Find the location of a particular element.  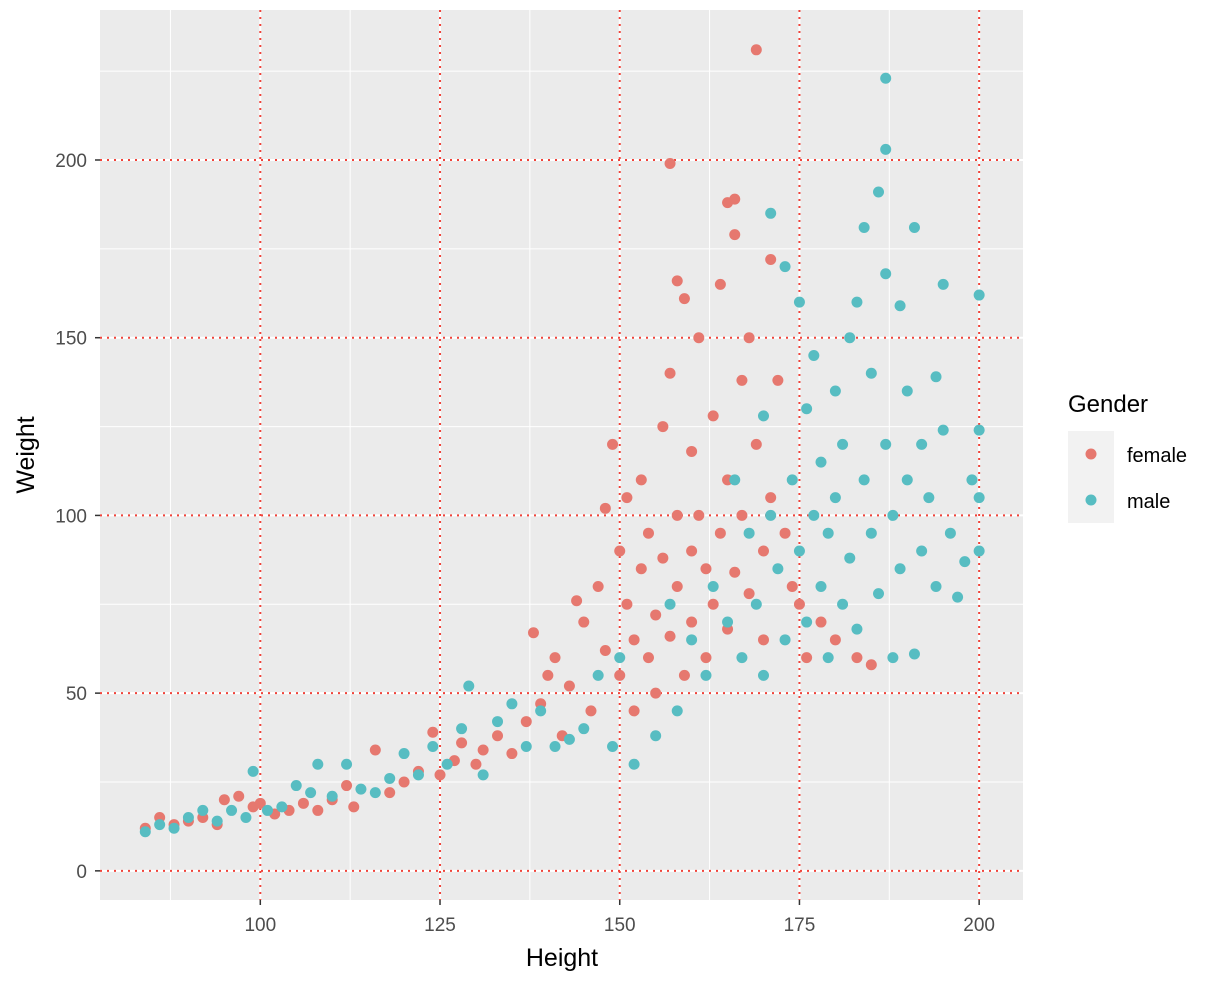

x-tick-label: 150 is located at coordinates (620, 925).